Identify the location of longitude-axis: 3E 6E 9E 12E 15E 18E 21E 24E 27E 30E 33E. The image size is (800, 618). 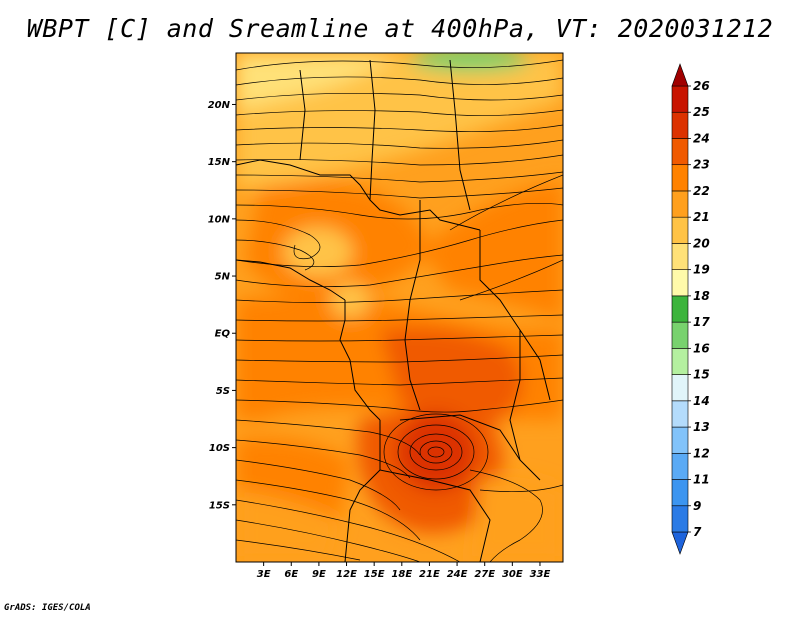
(404, 571).